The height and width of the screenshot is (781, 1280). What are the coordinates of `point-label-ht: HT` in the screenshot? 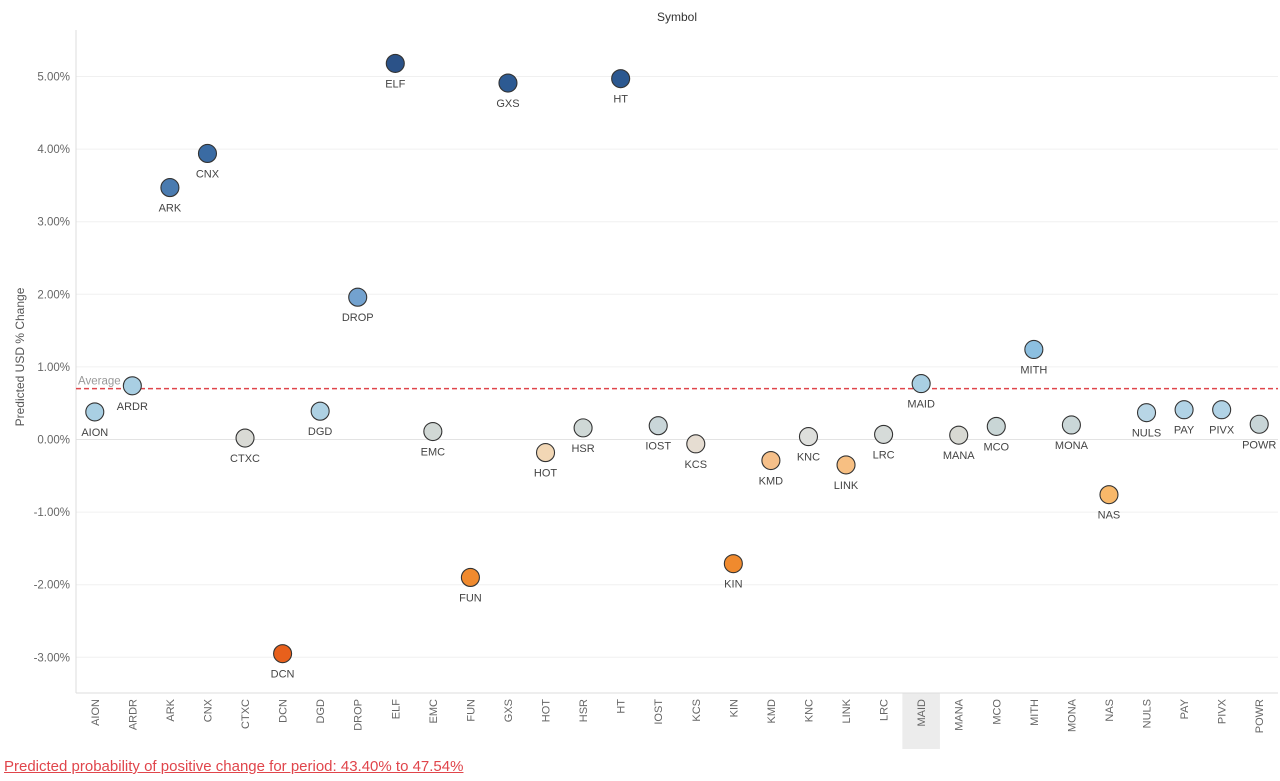 It's located at (620, 100).